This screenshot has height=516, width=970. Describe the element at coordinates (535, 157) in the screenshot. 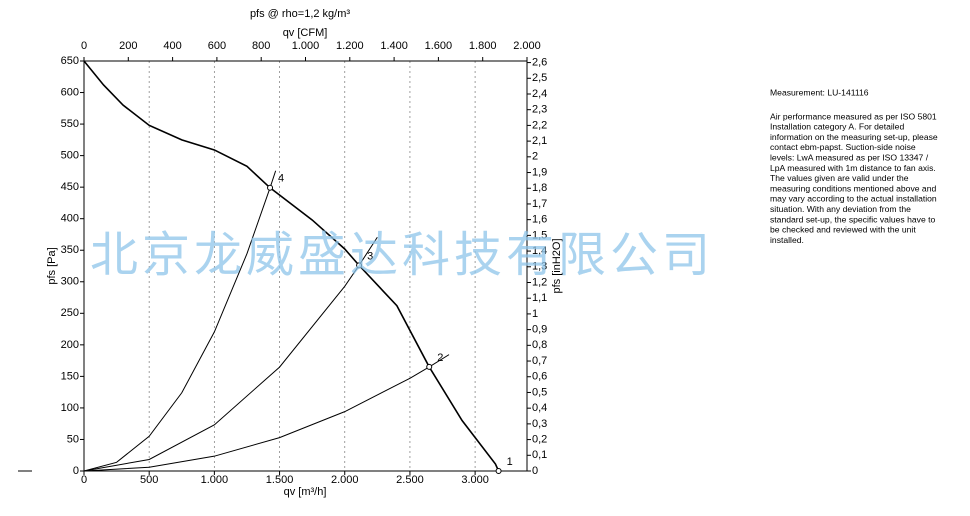

I see `y2-tick-label: 2` at that location.